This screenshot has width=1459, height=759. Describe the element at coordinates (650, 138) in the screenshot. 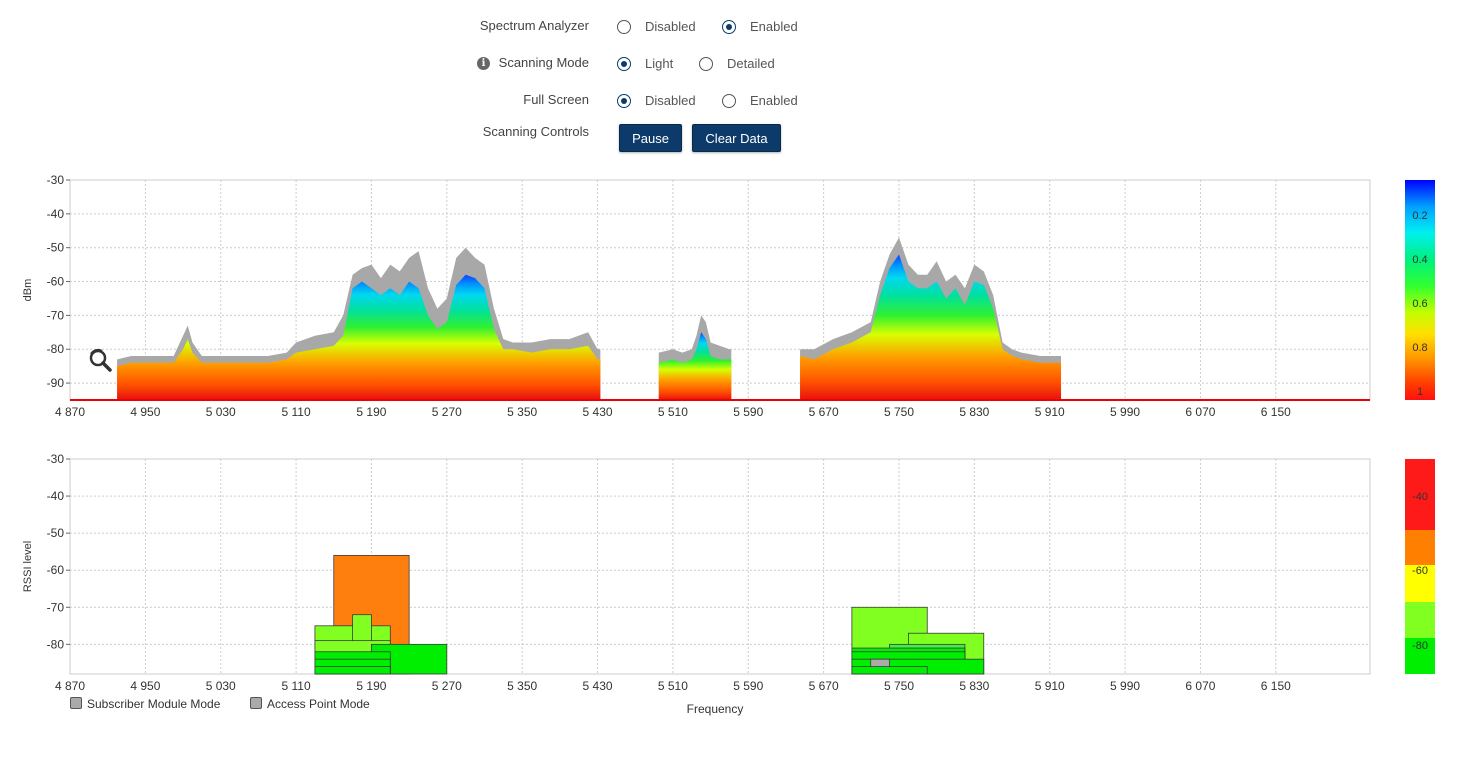

I see `pause-button: Pause` at that location.